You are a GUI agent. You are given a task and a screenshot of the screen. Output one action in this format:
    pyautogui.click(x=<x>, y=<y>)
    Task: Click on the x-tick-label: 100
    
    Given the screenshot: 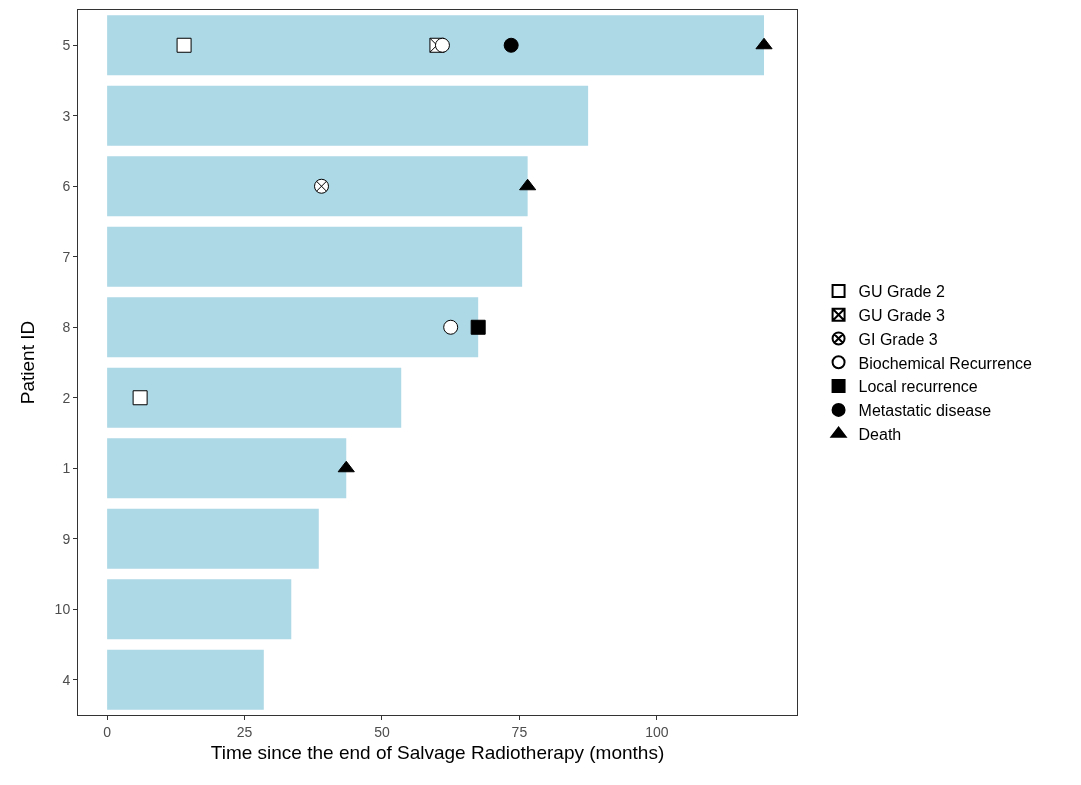 What is the action you would take?
    pyautogui.click(x=657, y=731)
    